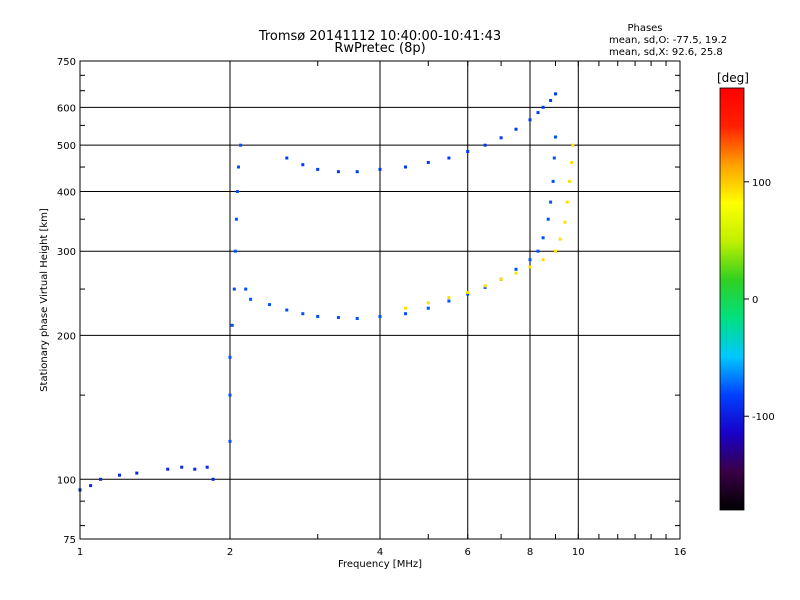  I want to click on phases-header: Phases, so click(644, 28).